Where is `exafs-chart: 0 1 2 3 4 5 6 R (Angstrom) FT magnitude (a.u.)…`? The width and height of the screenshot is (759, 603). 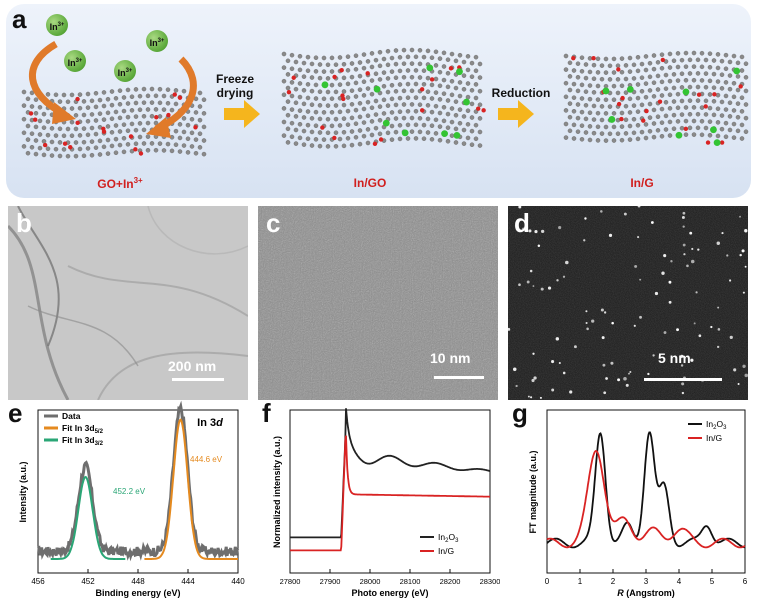 exafs-chart: 0 1 2 3 4 5 6 R (Angstrom) FT magnitude (a.u.)… is located at coordinates (638, 503).